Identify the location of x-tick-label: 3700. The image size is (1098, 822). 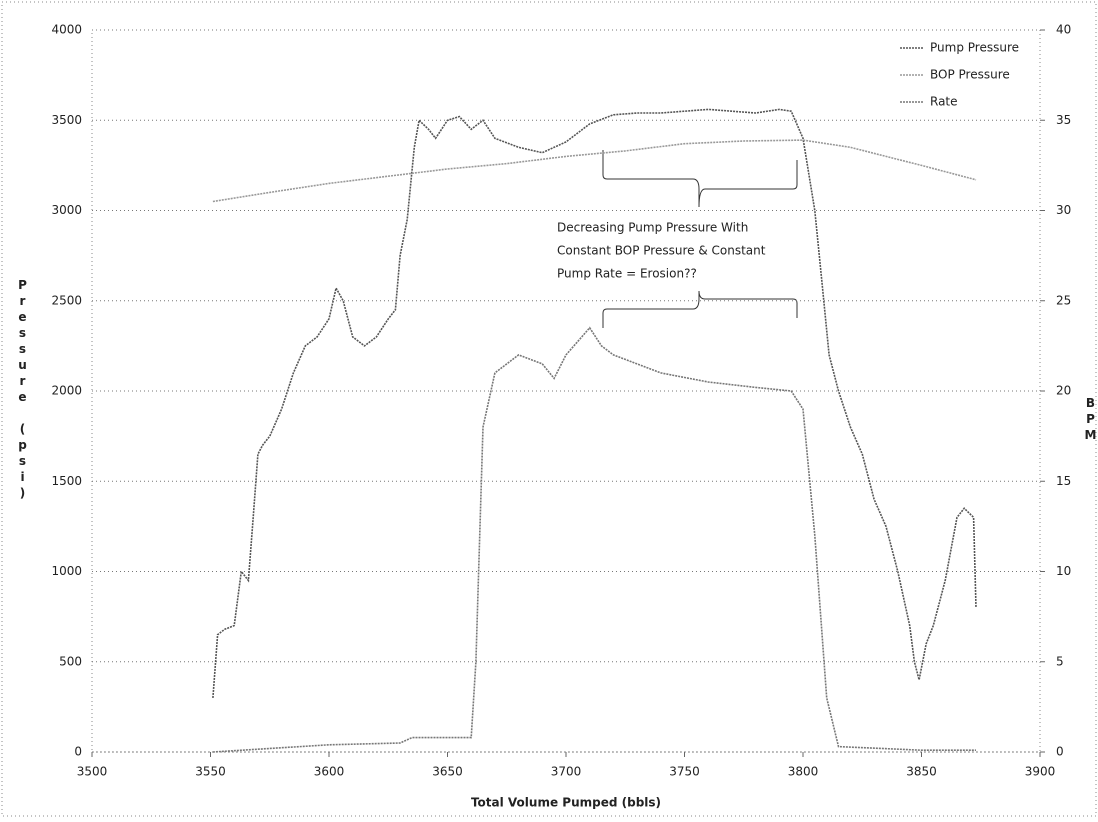
(566, 772).